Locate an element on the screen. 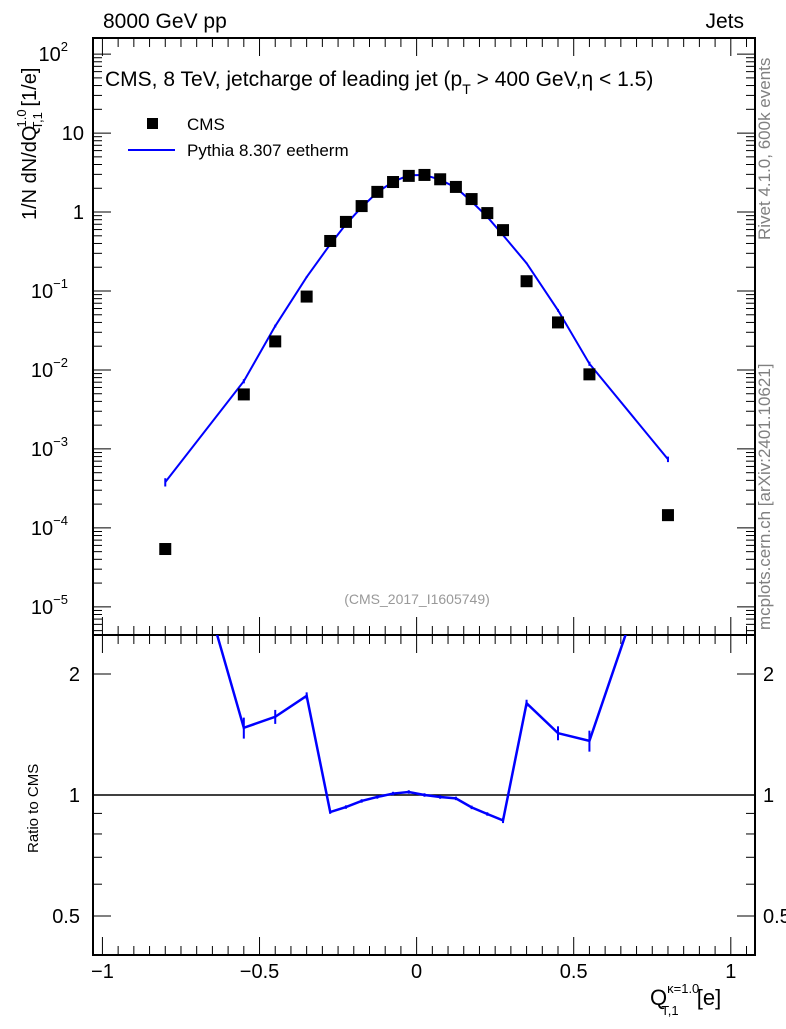  y-tick-label: 10² is located at coordinates (53, 52).